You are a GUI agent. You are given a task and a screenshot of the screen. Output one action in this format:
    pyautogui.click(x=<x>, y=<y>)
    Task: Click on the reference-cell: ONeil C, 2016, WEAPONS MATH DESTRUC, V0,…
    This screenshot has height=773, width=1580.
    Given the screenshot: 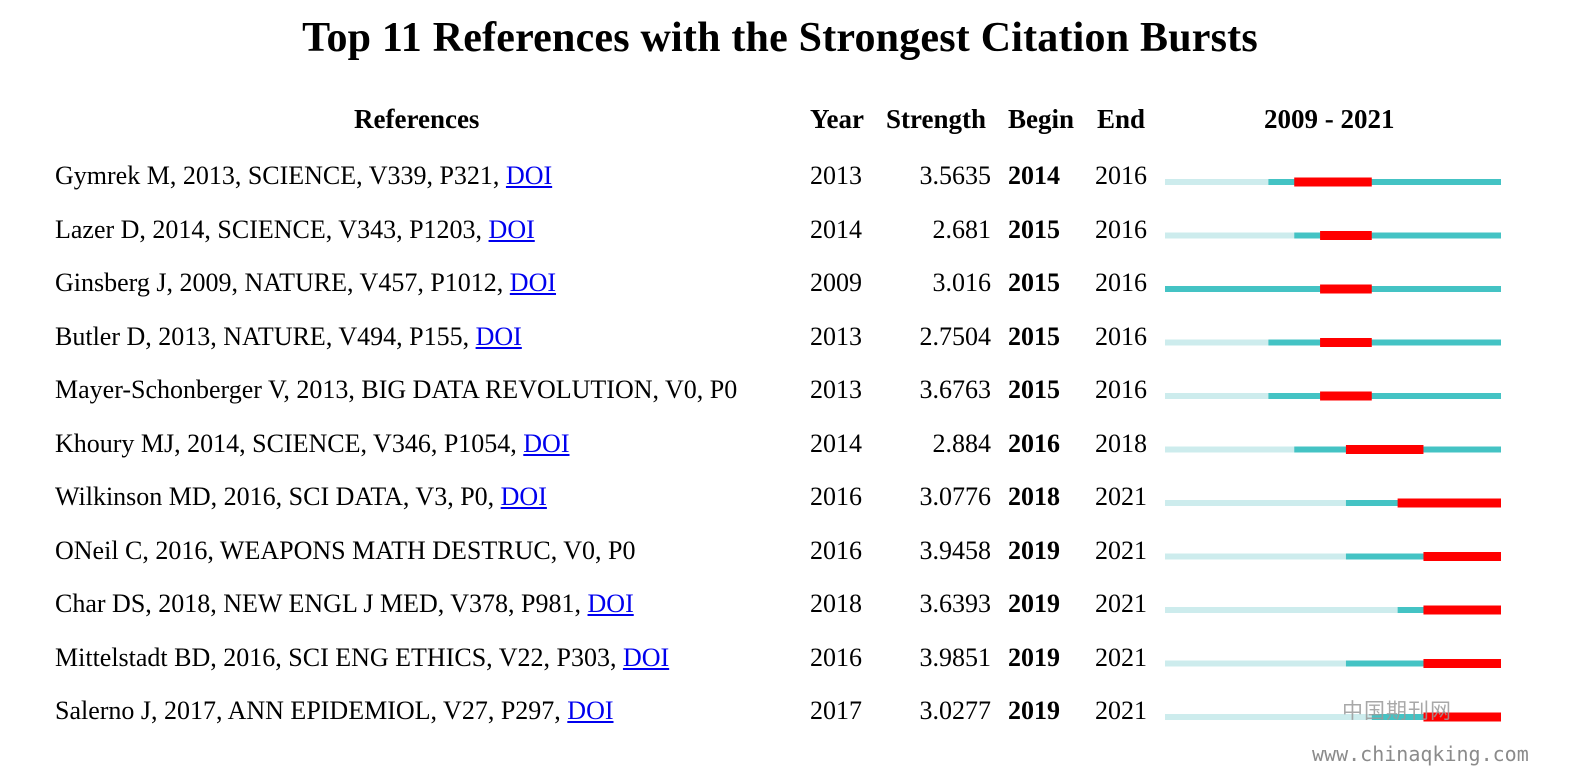 What is the action you would take?
    pyautogui.click(x=345, y=551)
    